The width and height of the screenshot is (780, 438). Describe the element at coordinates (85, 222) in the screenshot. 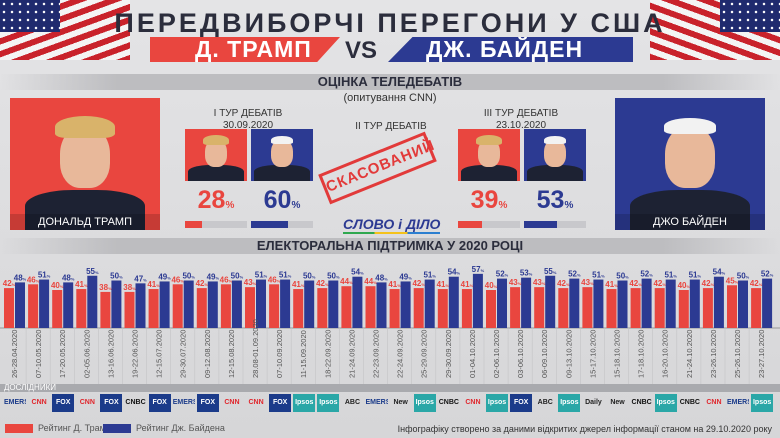

I see `trump-caption: ДОНАЛЬД ТРАМП` at that location.